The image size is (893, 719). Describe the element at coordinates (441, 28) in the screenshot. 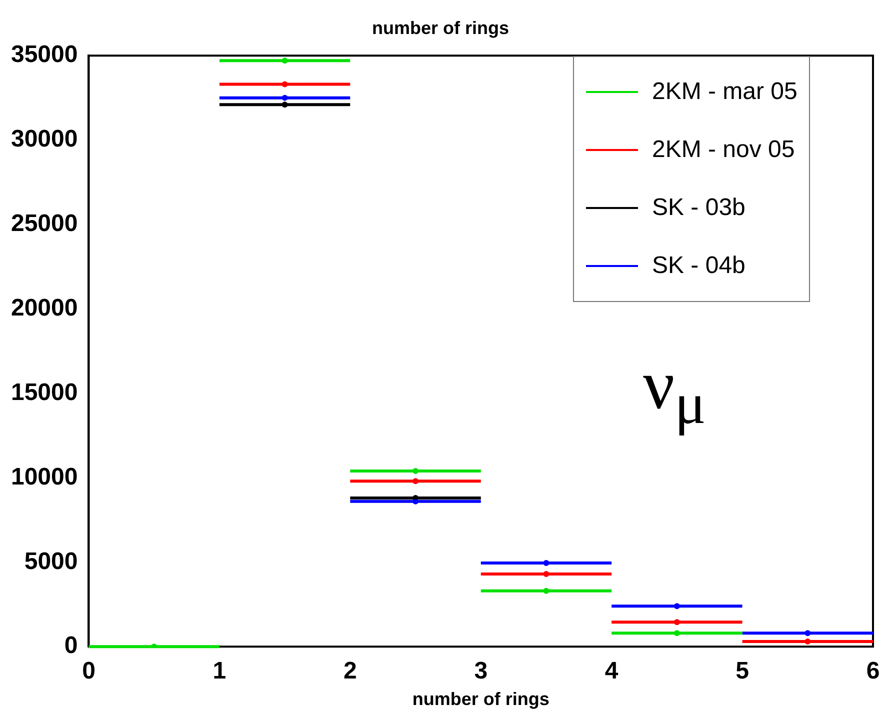

I see `chart-title: number of rings` at that location.